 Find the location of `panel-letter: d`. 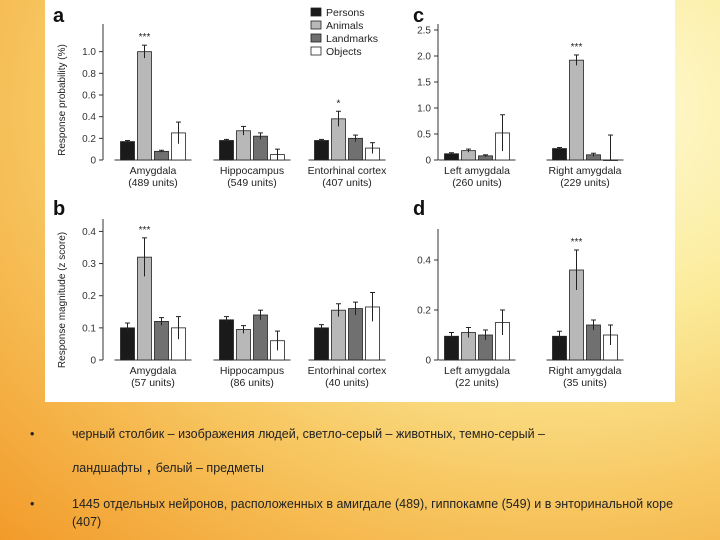

panel-letter: d is located at coordinates (419, 209).